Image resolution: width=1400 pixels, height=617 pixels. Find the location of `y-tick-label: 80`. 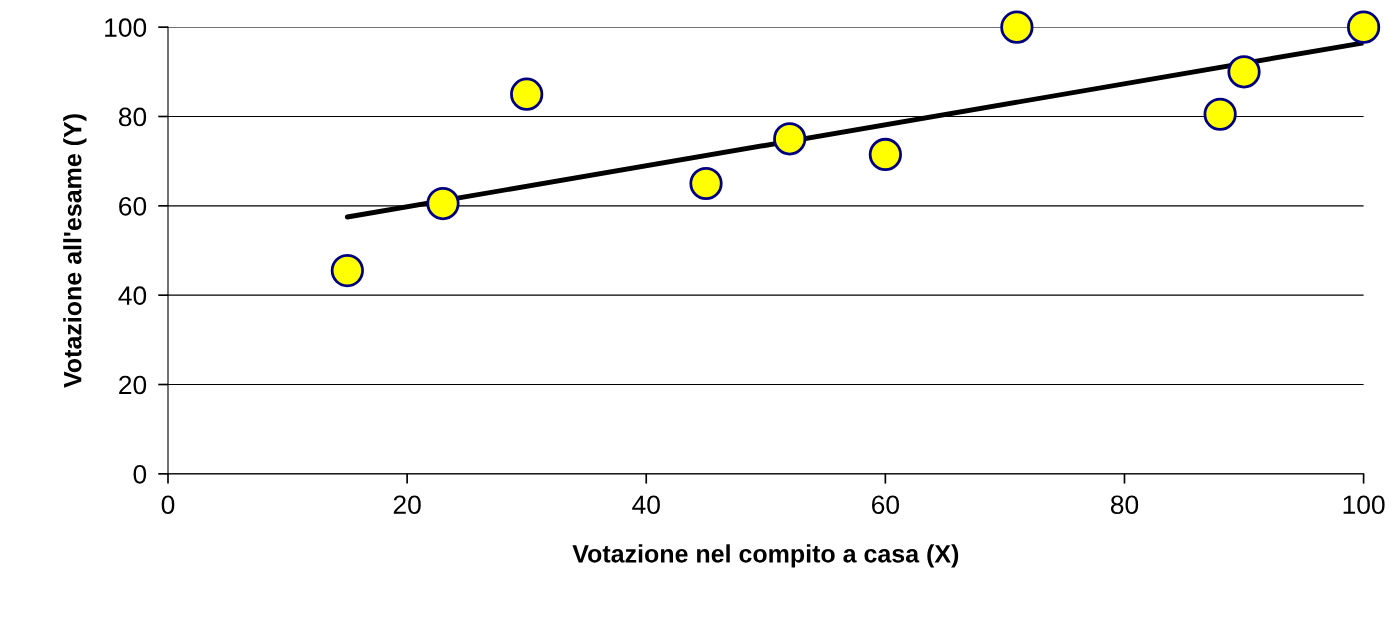

y-tick-label: 80 is located at coordinates (132, 117).